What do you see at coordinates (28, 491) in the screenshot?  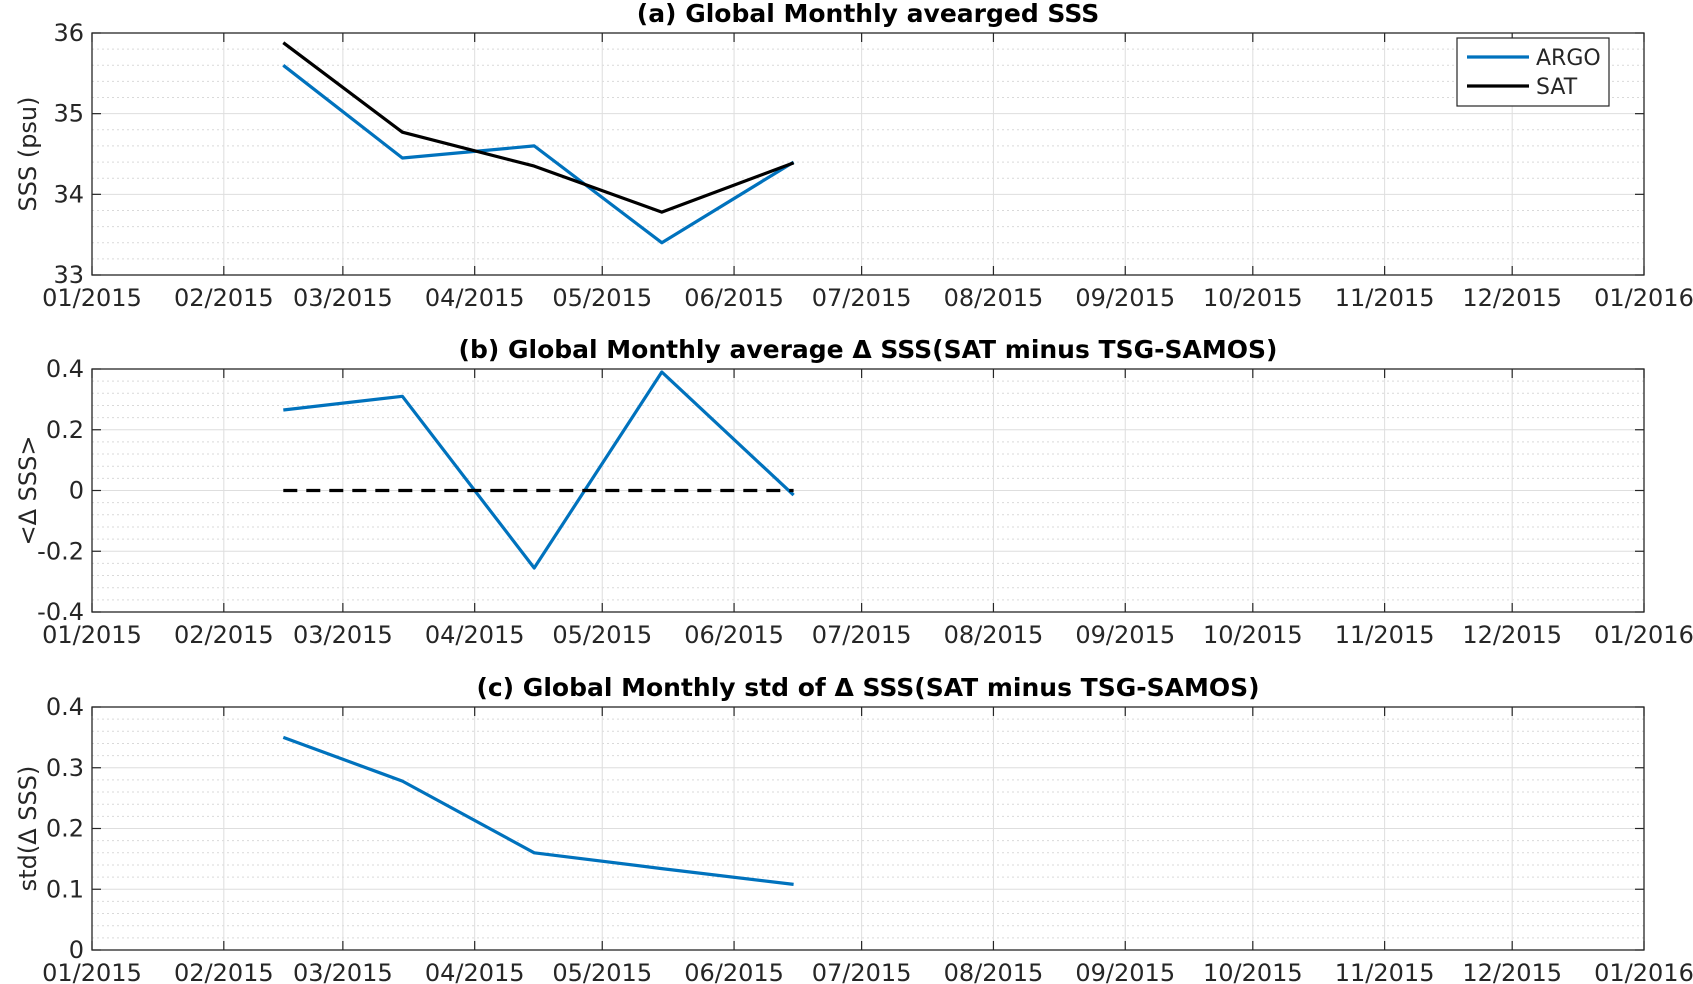 I see `y-axis-label: <Δ SSS>` at bounding box center [28, 491].